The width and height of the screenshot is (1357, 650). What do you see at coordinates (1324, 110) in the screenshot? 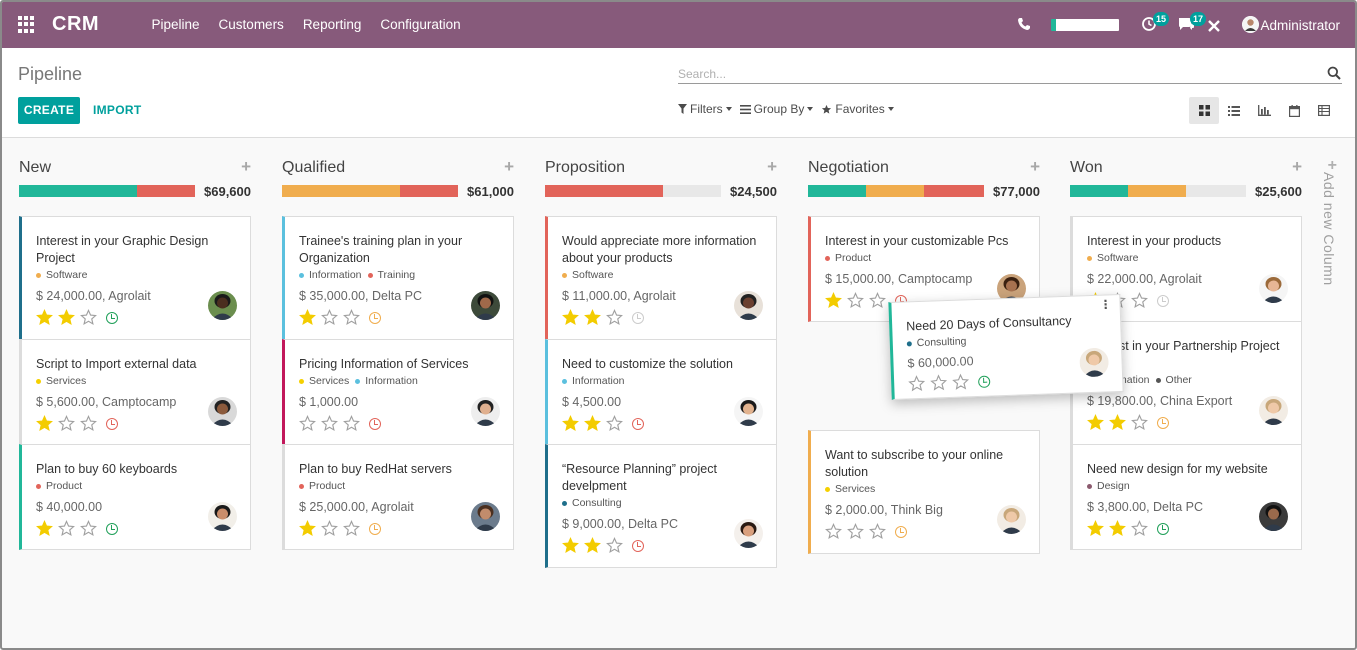
I see `pivot-view-button` at bounding box center [1324, 110].